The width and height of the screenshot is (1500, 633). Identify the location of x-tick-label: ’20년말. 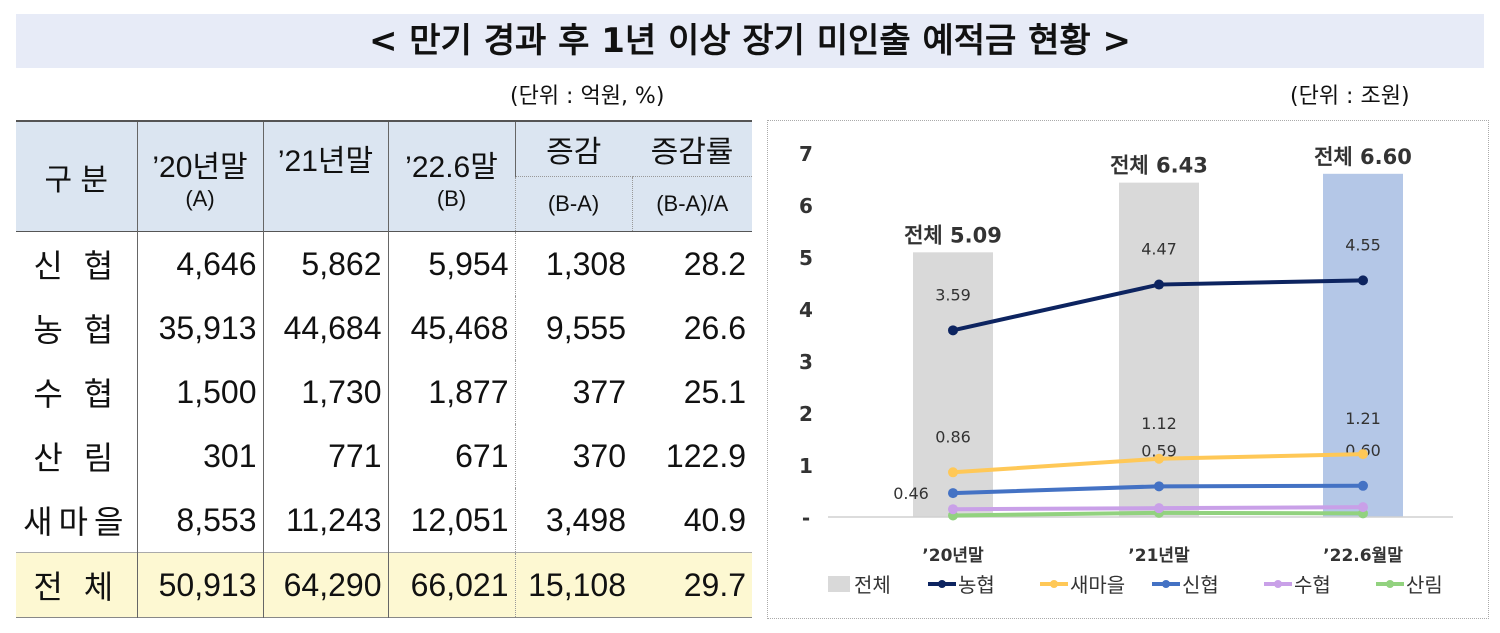
(953, 555).